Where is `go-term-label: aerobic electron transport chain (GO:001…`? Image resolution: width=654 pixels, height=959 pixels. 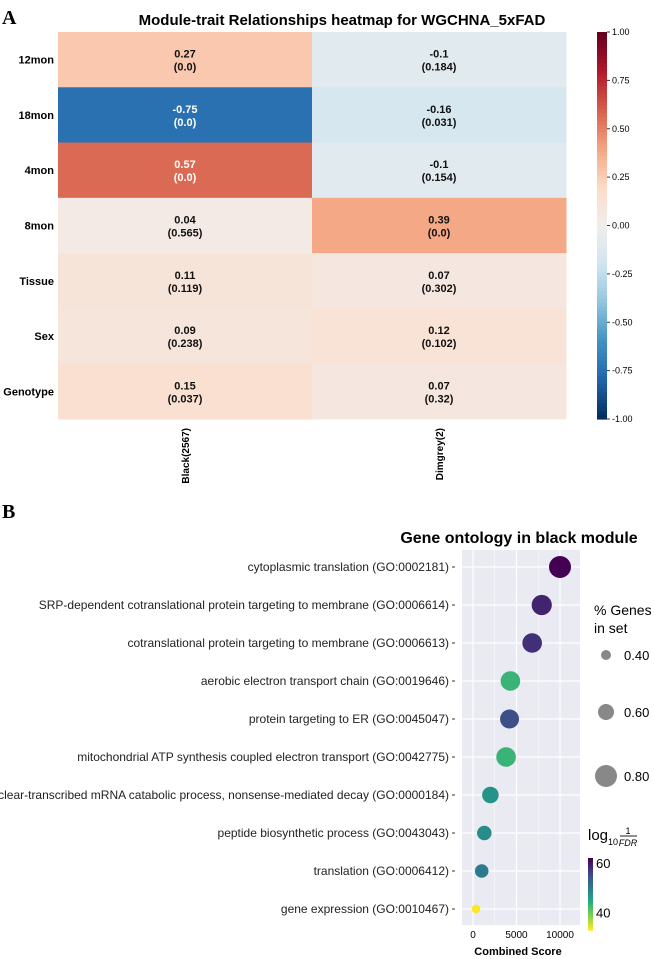
go-term-label: aerobic electron transport chain (GO:001… is located at coordinates (325, 681).